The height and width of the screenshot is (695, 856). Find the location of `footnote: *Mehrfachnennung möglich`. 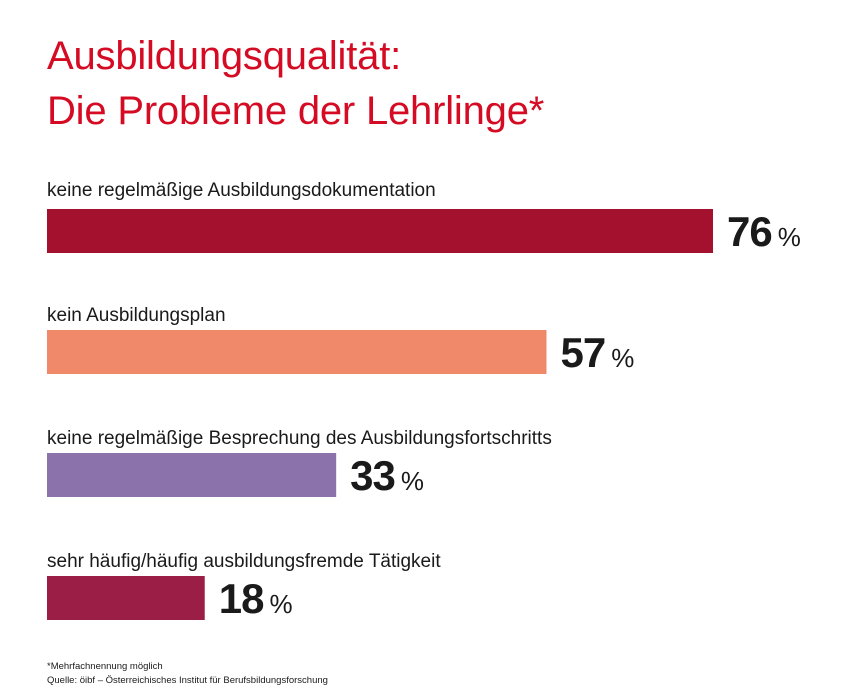

footnote: *Mehrfachnennung möglich is located at coordinates (105, 666).